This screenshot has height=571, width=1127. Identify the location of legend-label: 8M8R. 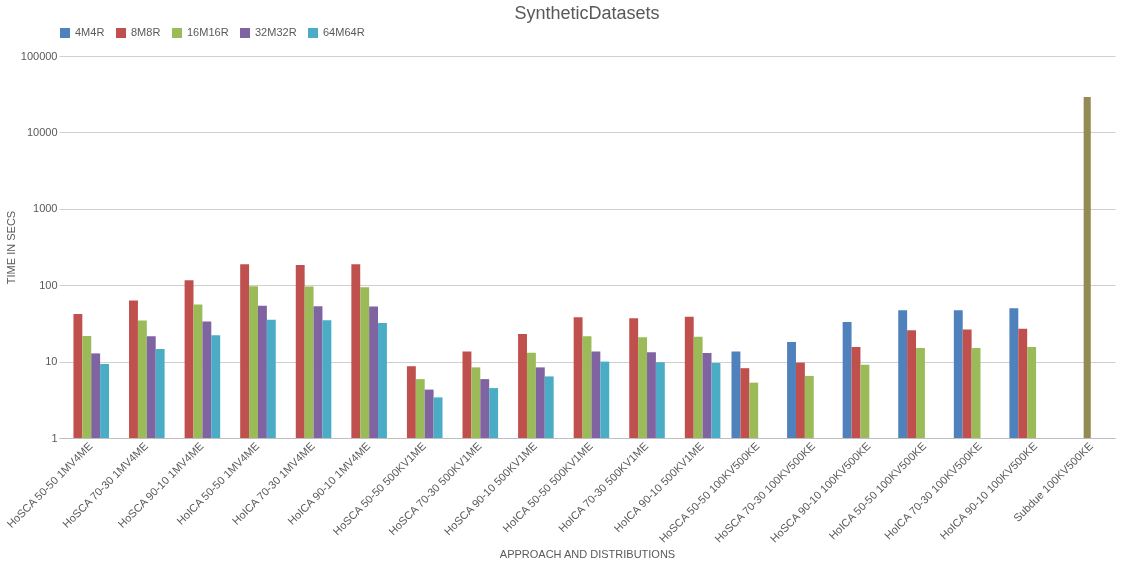
(146, 32).